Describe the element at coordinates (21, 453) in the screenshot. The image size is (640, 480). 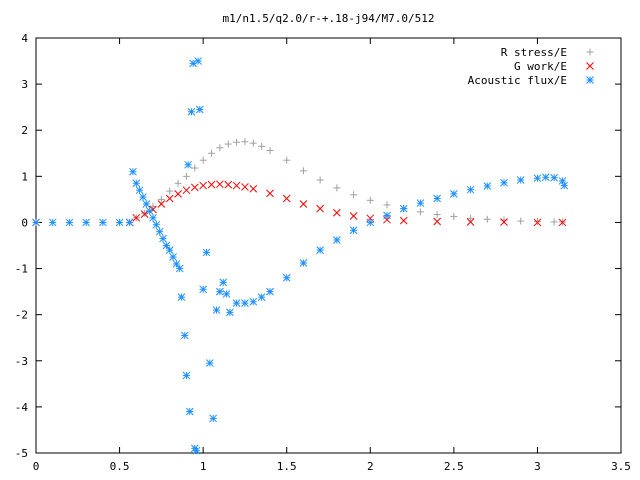
I see `y-tick-label: -5` at that location.